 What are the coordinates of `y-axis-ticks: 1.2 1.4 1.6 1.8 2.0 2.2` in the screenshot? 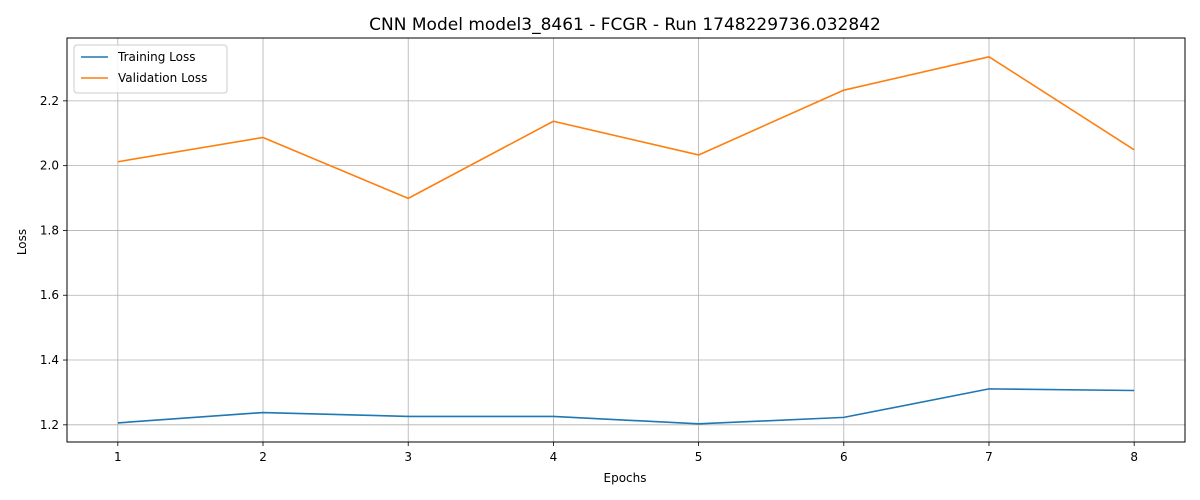 It's located at (53, 263).